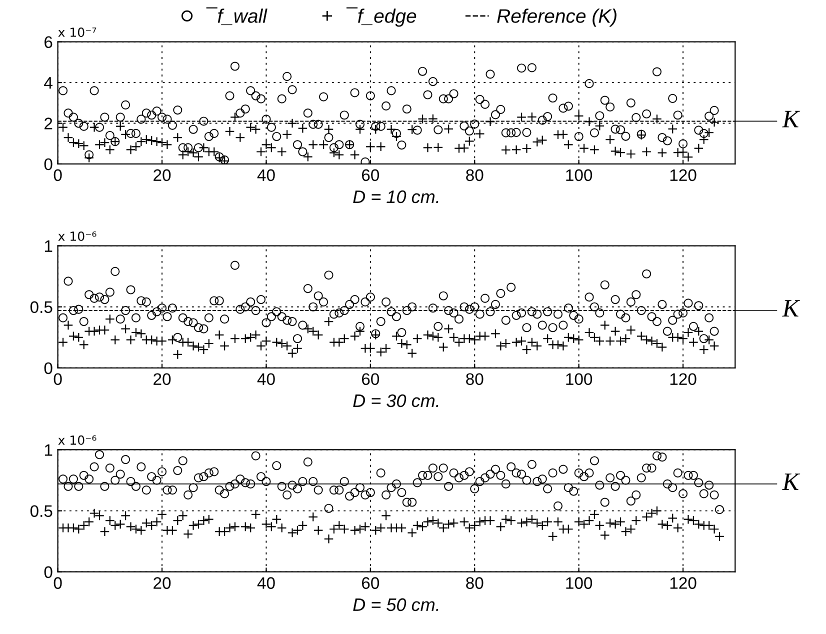 The height and width of the screenshot is (634, 826). Describe the element at coordinates (48, 124) in the screenshot. I see `y-tick-label: 2` at that location.